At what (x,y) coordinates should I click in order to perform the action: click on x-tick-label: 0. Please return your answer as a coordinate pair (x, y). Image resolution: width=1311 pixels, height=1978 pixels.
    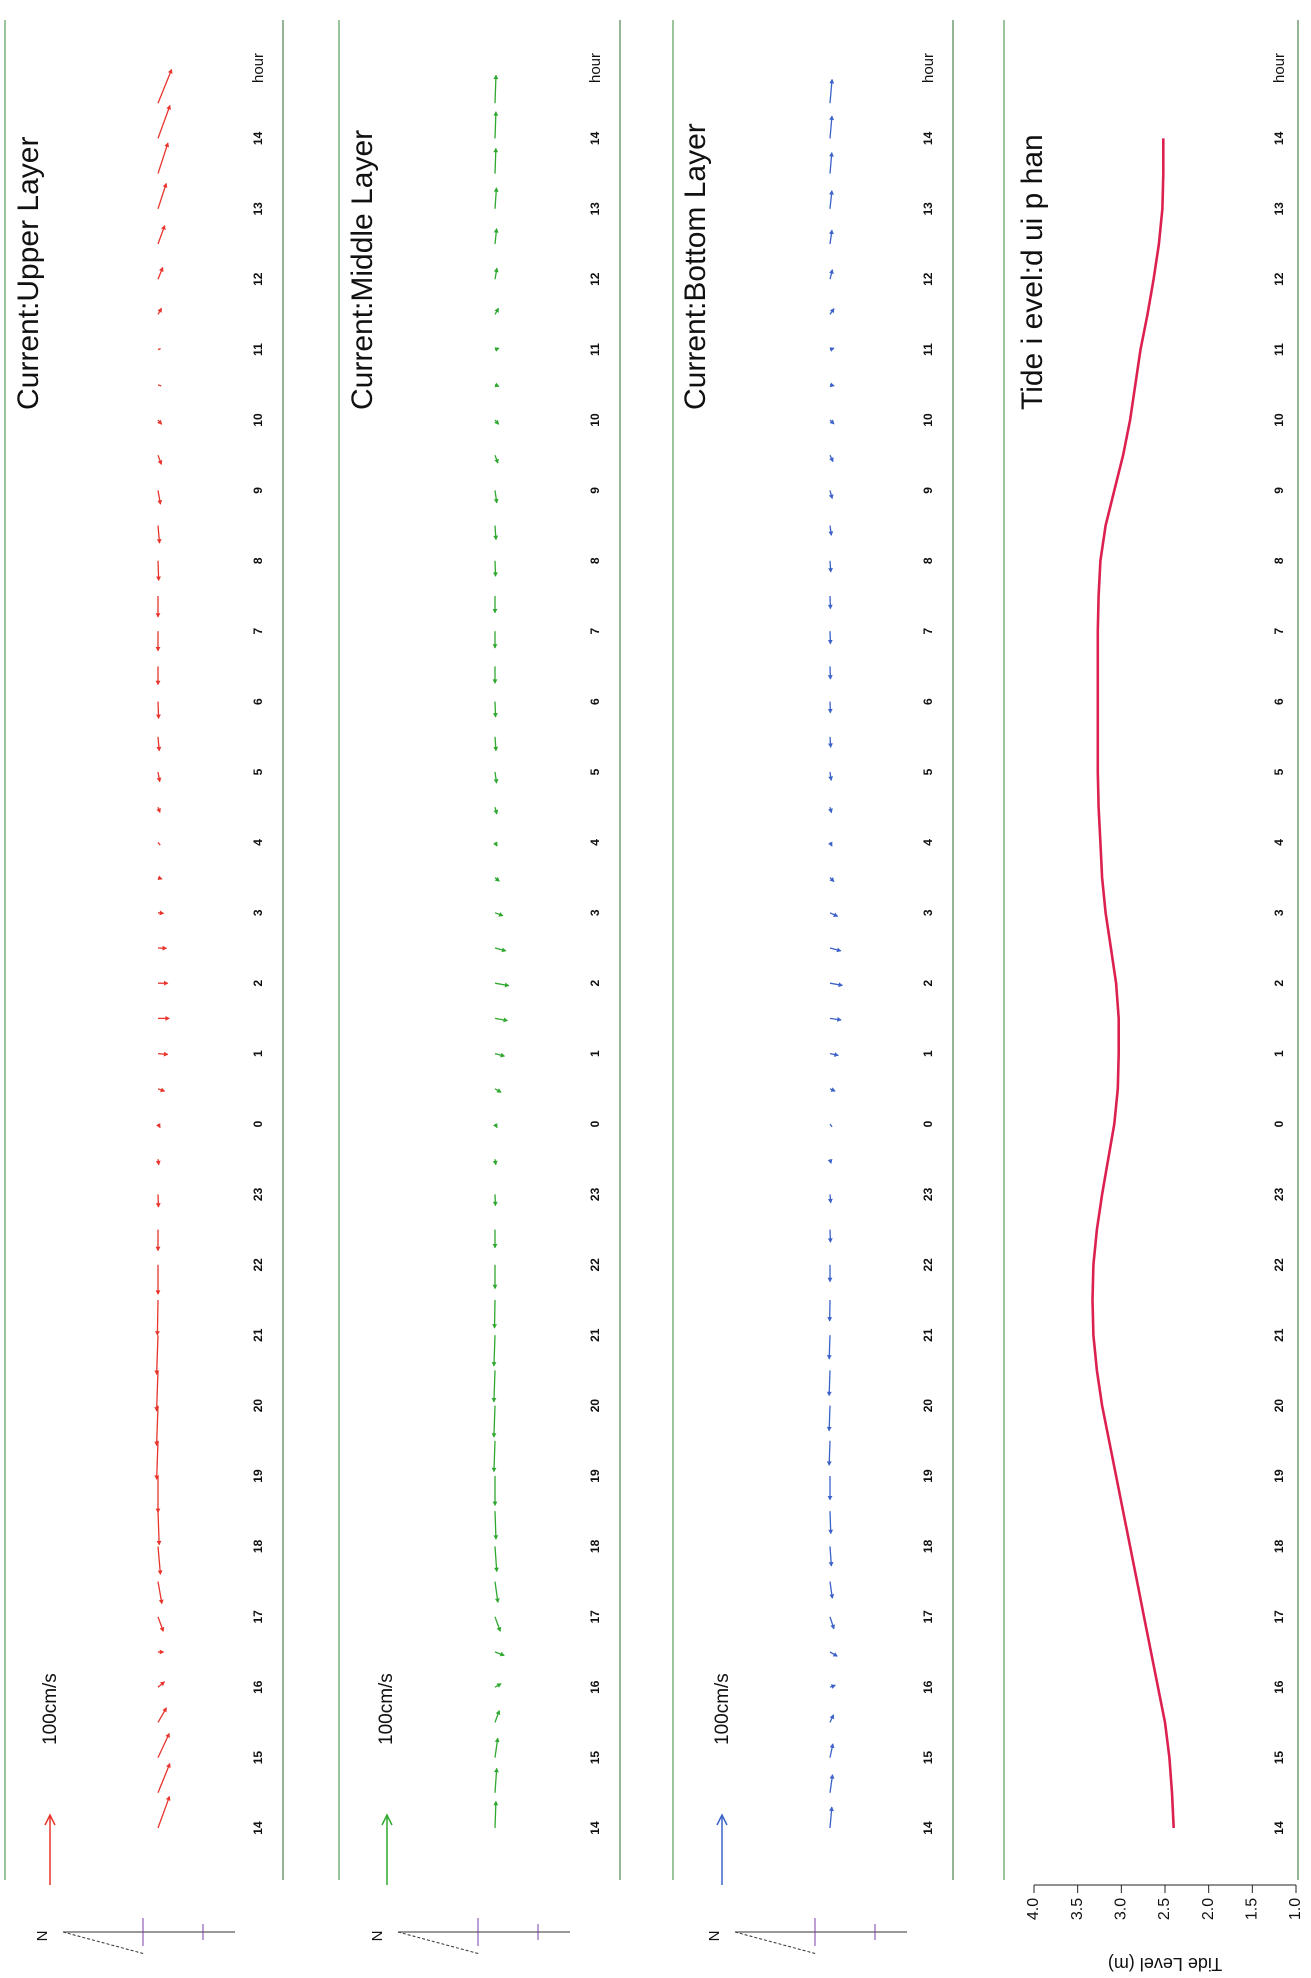
    Looking at the image, I should click on (258, 1123).